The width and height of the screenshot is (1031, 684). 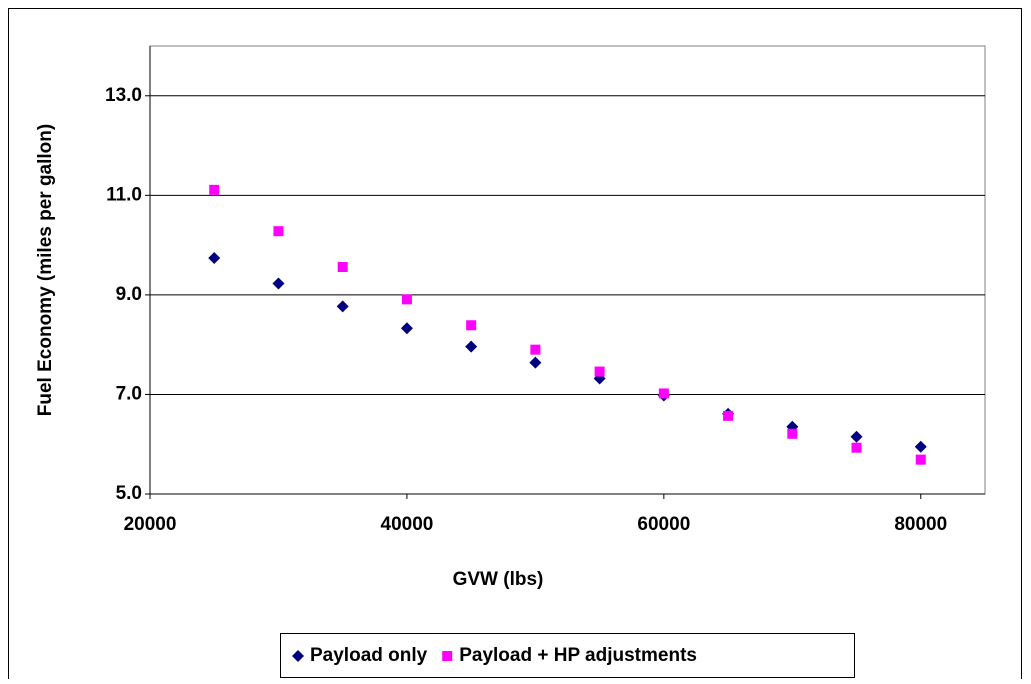 I want to click on x-tick-label: 60000, so click(x=663, y=524).